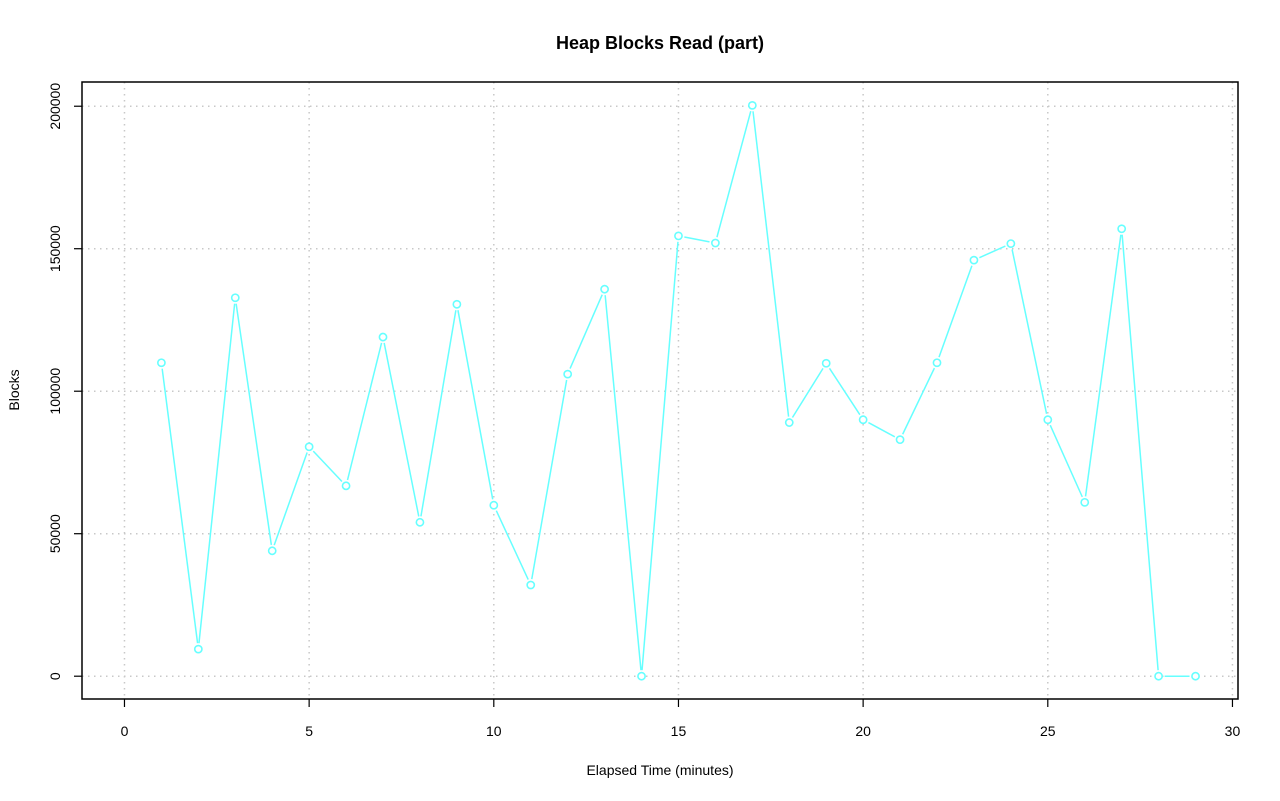  What do you see at coordinates (125, 731) in the screenshot?
I see `x-tick-label: 0` at bounding box center [125, 731].